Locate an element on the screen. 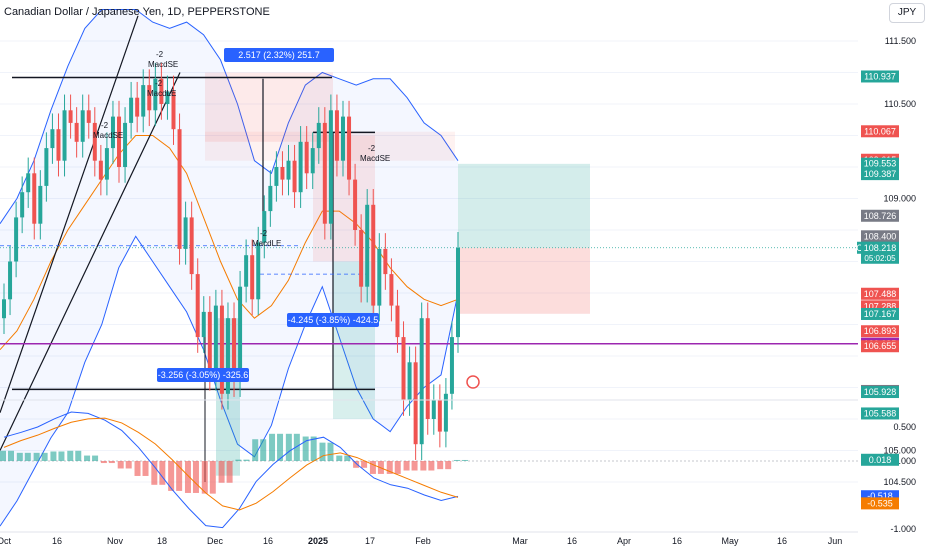 The image size is (932, 550). price-tick: 109.000 is located at coordinates (899, 199).